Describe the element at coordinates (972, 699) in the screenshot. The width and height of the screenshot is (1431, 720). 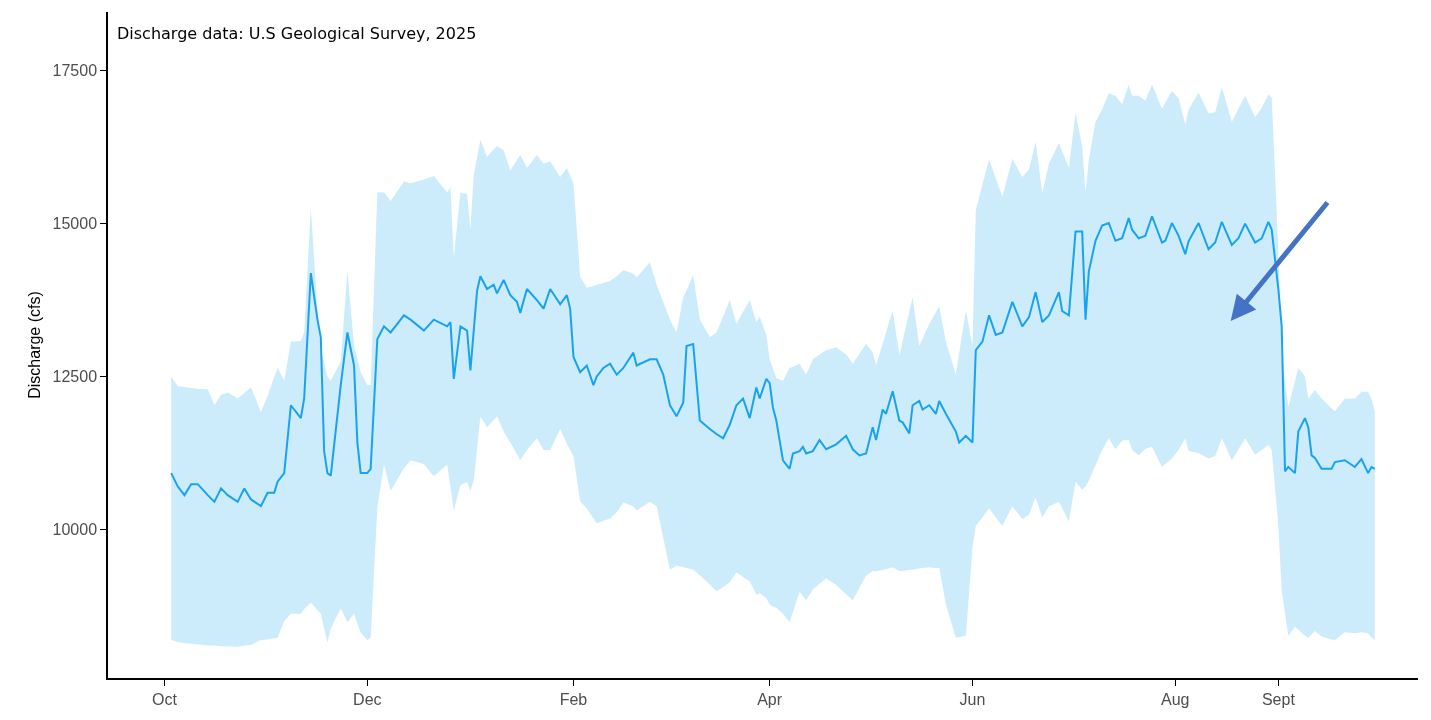
I see `x-tick-label: Jun` at that location.